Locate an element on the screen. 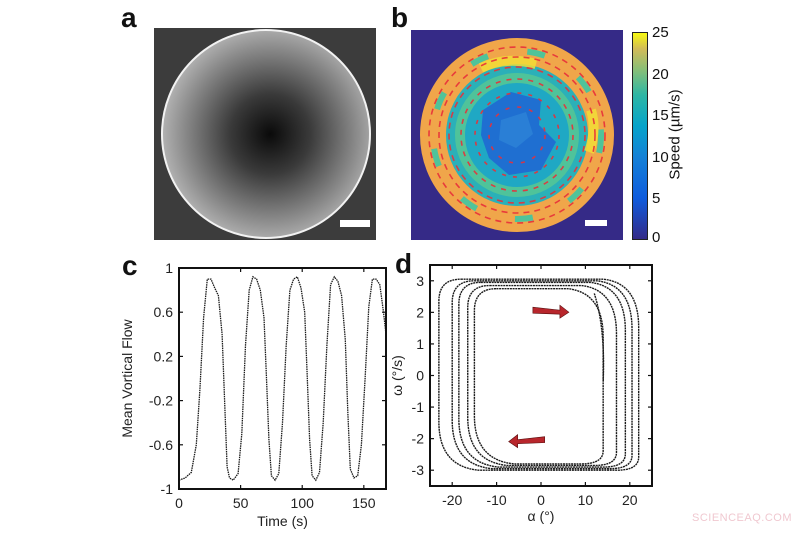 The image size is (800, 535). y-tick-label: 2 is located at coordinates (420, 312).